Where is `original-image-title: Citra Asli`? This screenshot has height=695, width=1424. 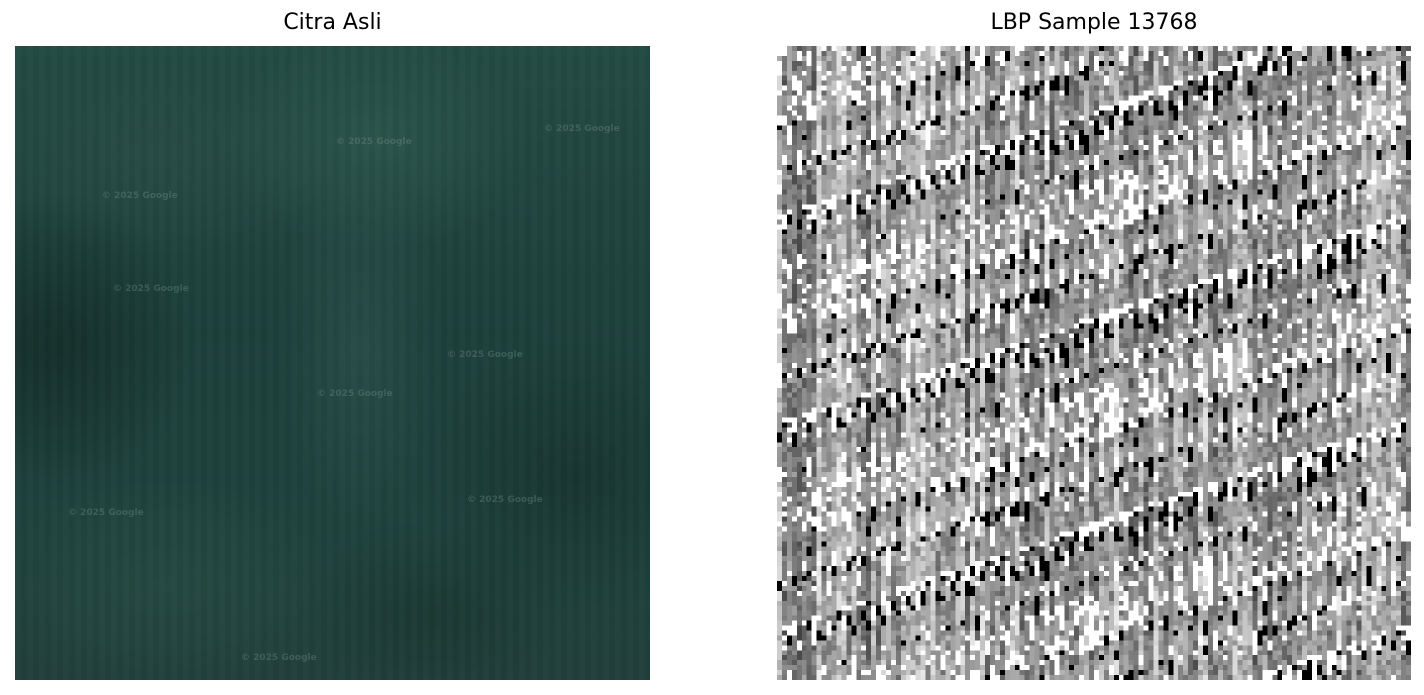
original-image-title: Citra Asli is located at coordinates (332, 22).